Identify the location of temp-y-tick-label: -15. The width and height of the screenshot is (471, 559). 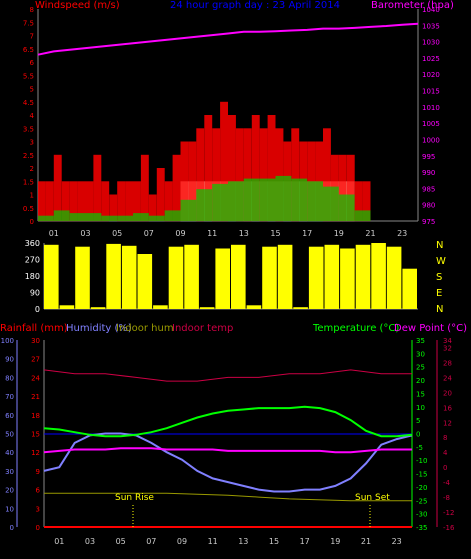
(421, 475).